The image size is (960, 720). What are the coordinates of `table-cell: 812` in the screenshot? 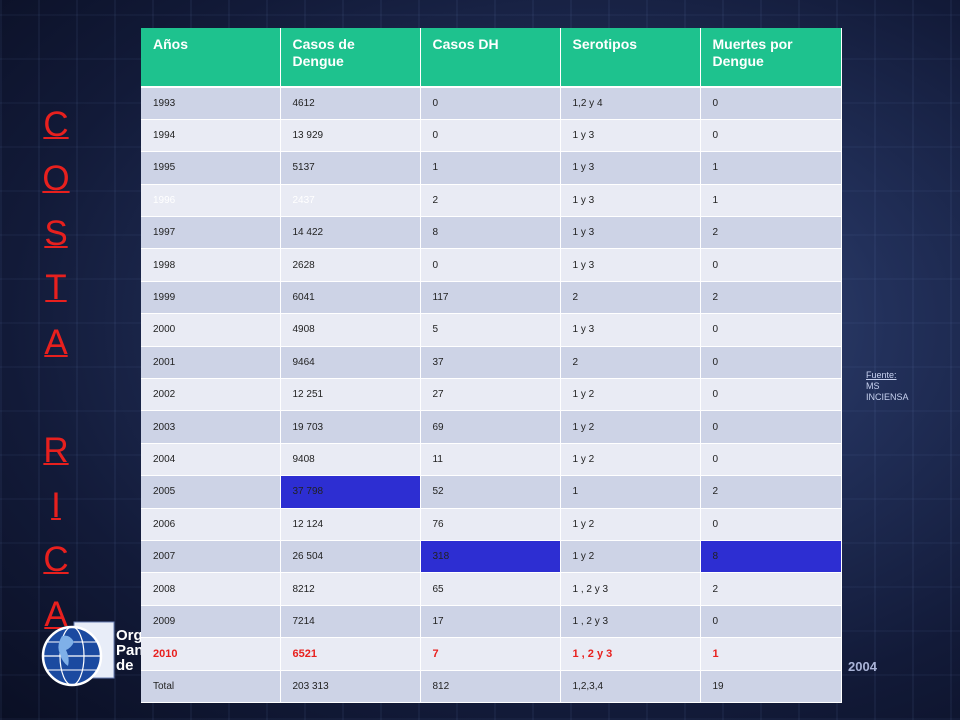 It's located at (490, 686).